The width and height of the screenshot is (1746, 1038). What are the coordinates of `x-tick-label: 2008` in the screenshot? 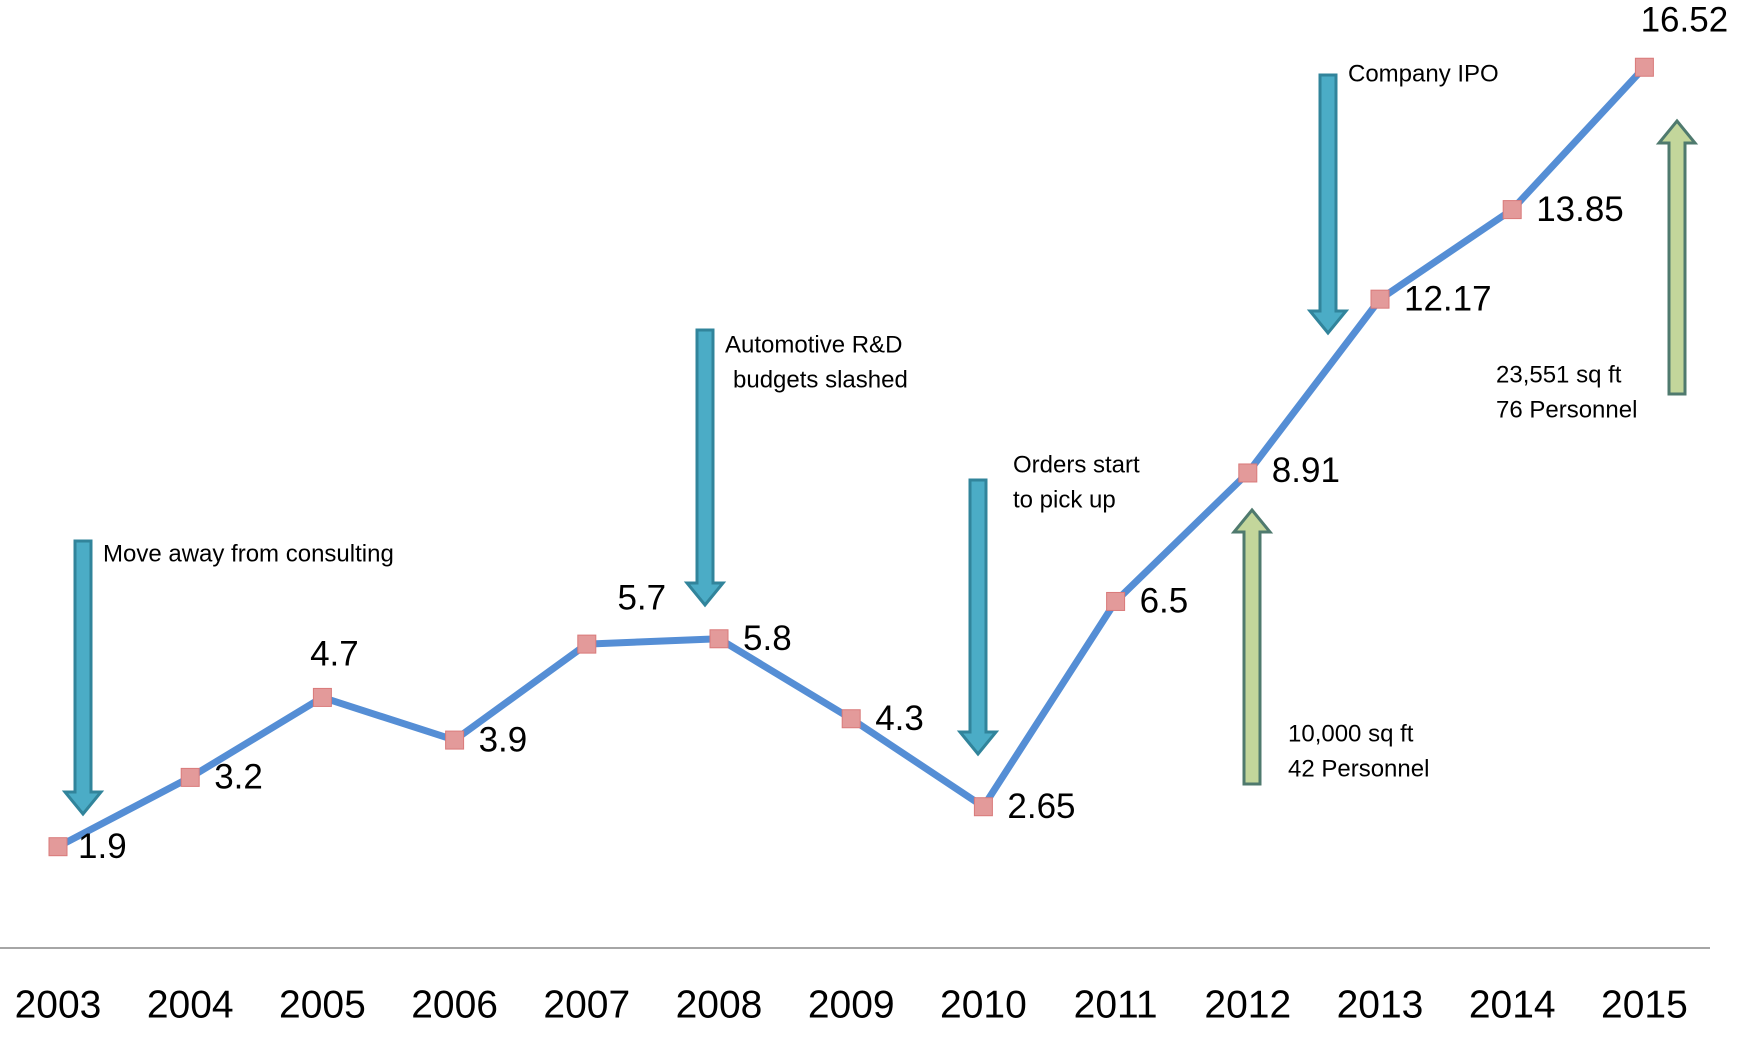 It's located at (719, 1004).